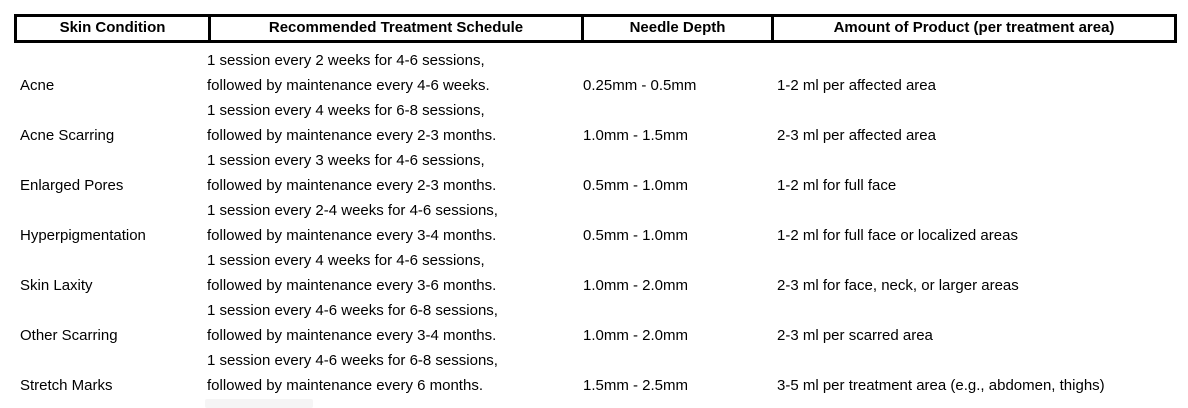  I want to click on cell-needle-depth: 1.0mm - 1.5mm, so click(636, 135).